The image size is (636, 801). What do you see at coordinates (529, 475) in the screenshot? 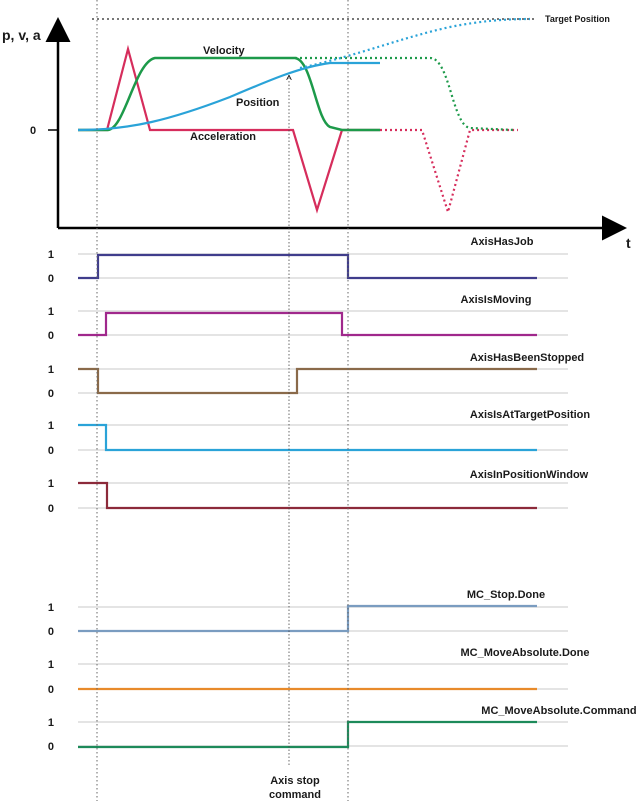
I see `signal-name-label: AxisInPositionWindow` at bounding box center [529, 475].